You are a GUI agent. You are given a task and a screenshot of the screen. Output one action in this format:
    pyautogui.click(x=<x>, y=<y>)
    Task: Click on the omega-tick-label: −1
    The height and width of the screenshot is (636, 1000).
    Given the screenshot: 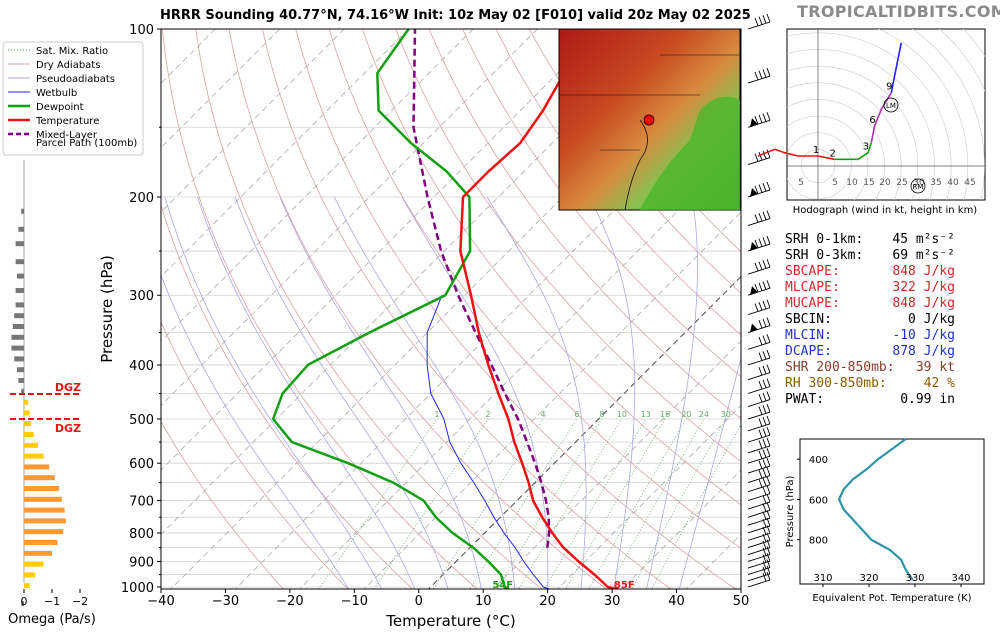 What is the action you would take?
    pyautogui.click(x=52, y=601)
    